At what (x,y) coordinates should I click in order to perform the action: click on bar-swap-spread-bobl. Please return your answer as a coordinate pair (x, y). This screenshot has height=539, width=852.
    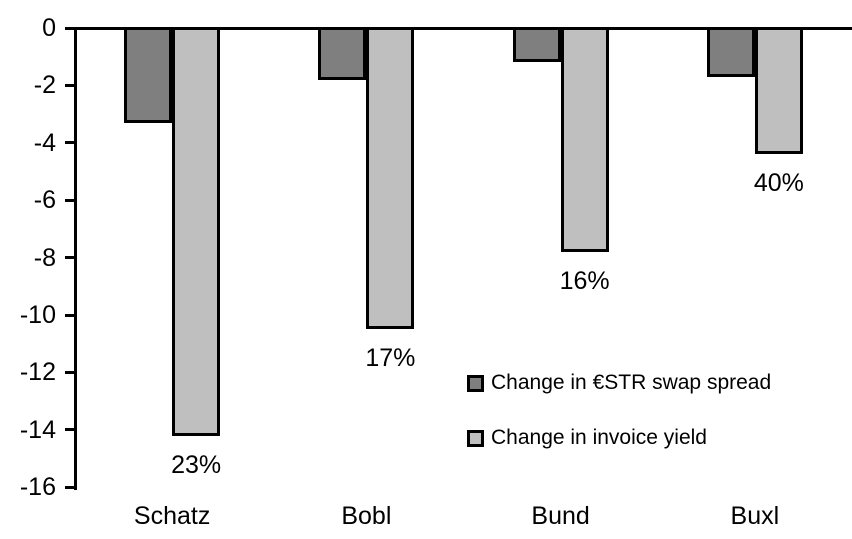
    Looking at the image, I should click on (342, 53).